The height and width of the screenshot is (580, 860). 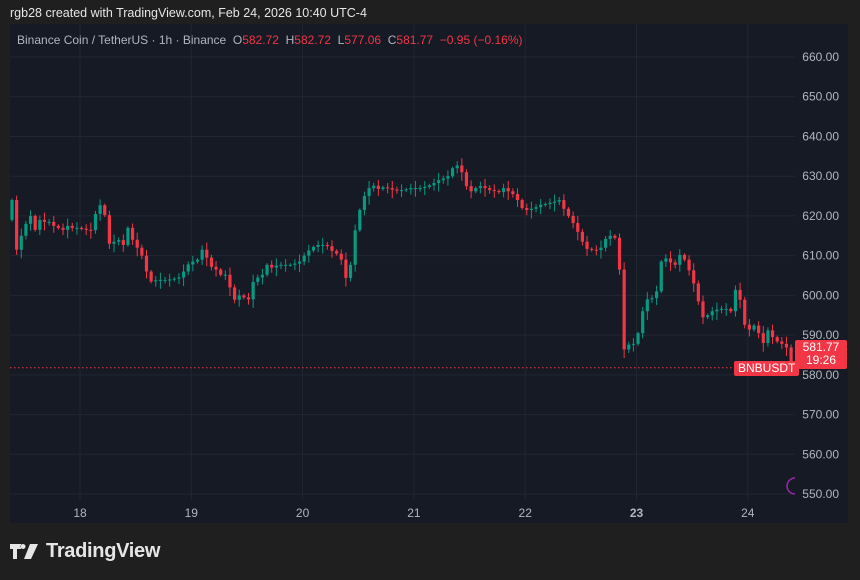 What do you see at coordinates (821, 347) in the screenshot?
I see `last-price-value: 581.77` at bounding box center [821, 347].